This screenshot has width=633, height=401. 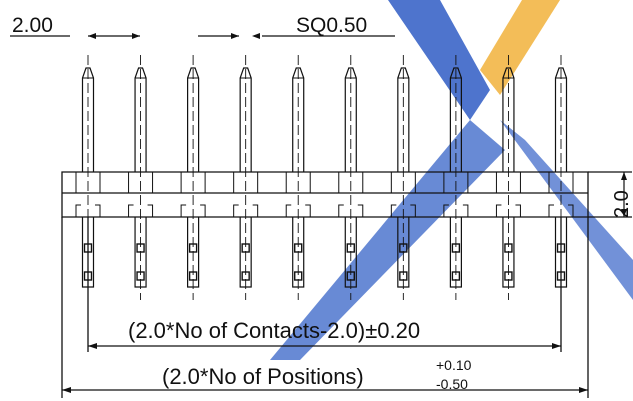 What do you see at coordinates (520, 47) in the screenshot?
I see `watermark-stroke-orange` at bounding box center [520, 47].